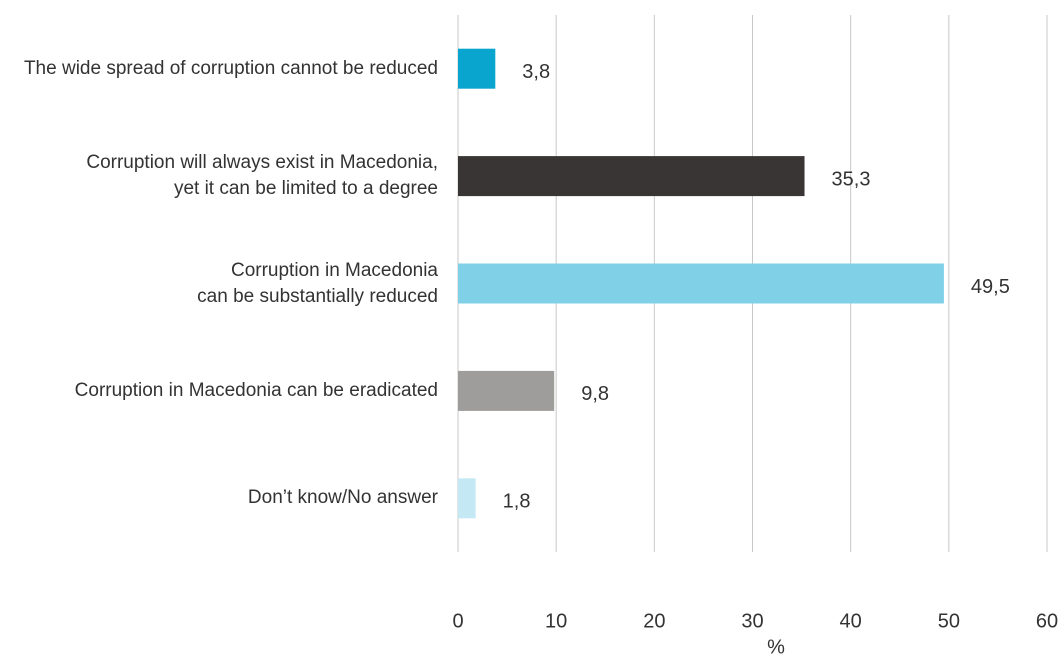 The height and width of the screenshot is (655, 1063). What do you see at coordinates (776, 645) in the screenshot?
I see `x-axis-label: %` at bounding box center [776, 645].